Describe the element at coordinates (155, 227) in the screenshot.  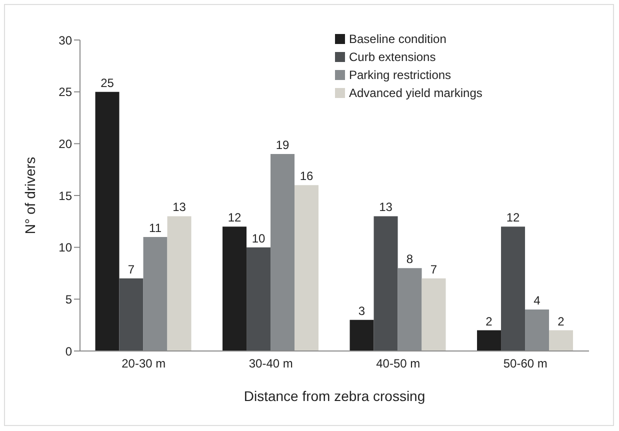
I see `data-label: 11` at that location.